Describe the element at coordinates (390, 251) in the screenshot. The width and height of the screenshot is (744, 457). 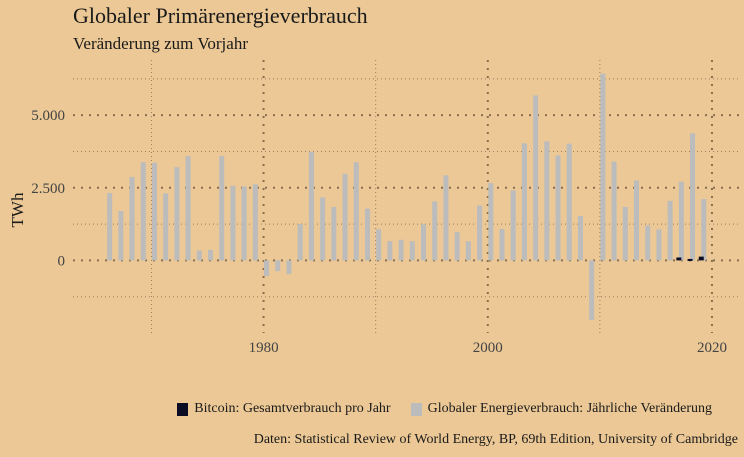
I see `bar-energy-1991` at that location.